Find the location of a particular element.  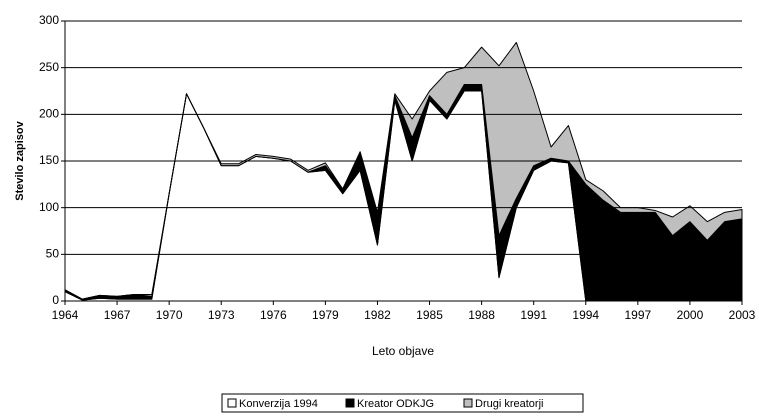

x-tick-label: 1964 is located at coordinates (65, 315).